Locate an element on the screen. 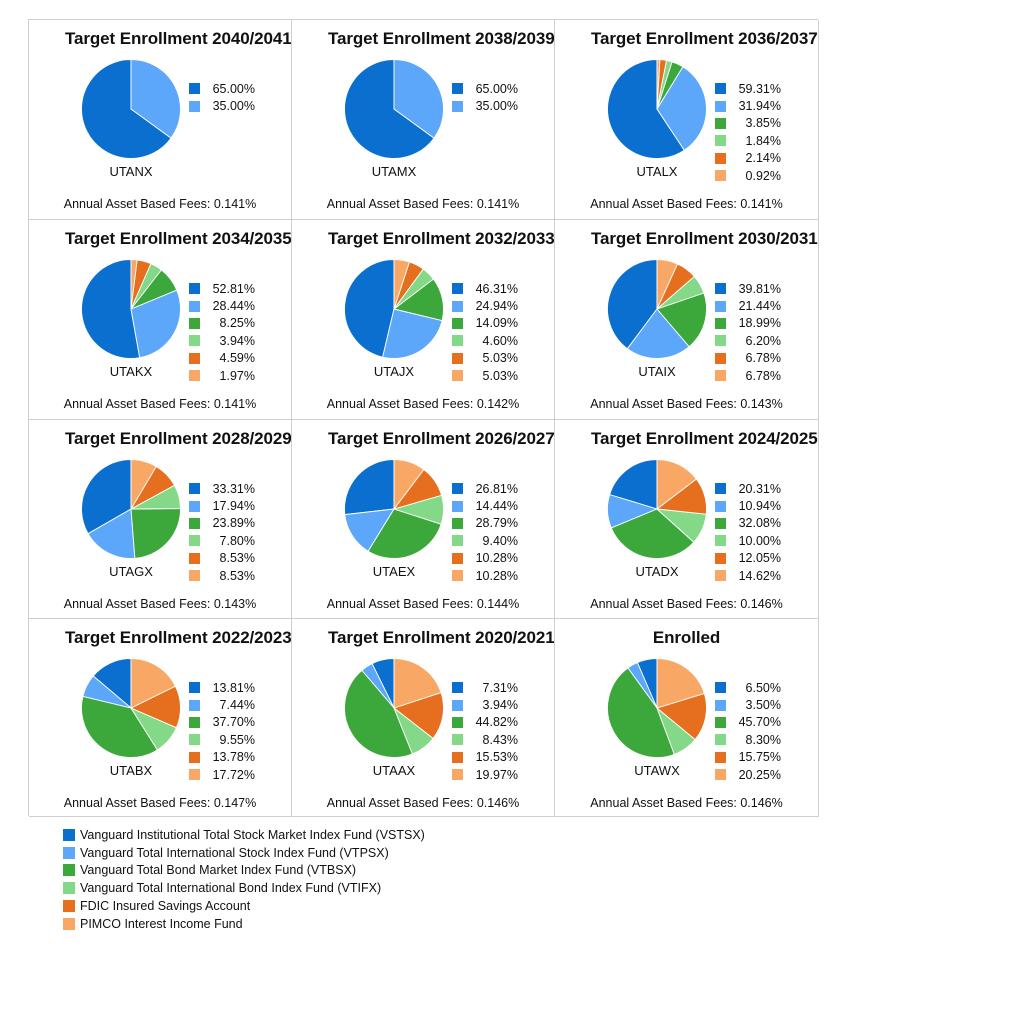 The height and width of the screenshot is (1024, 1010). allocation-percent: 28.79% is located at coordinates (496, 523).